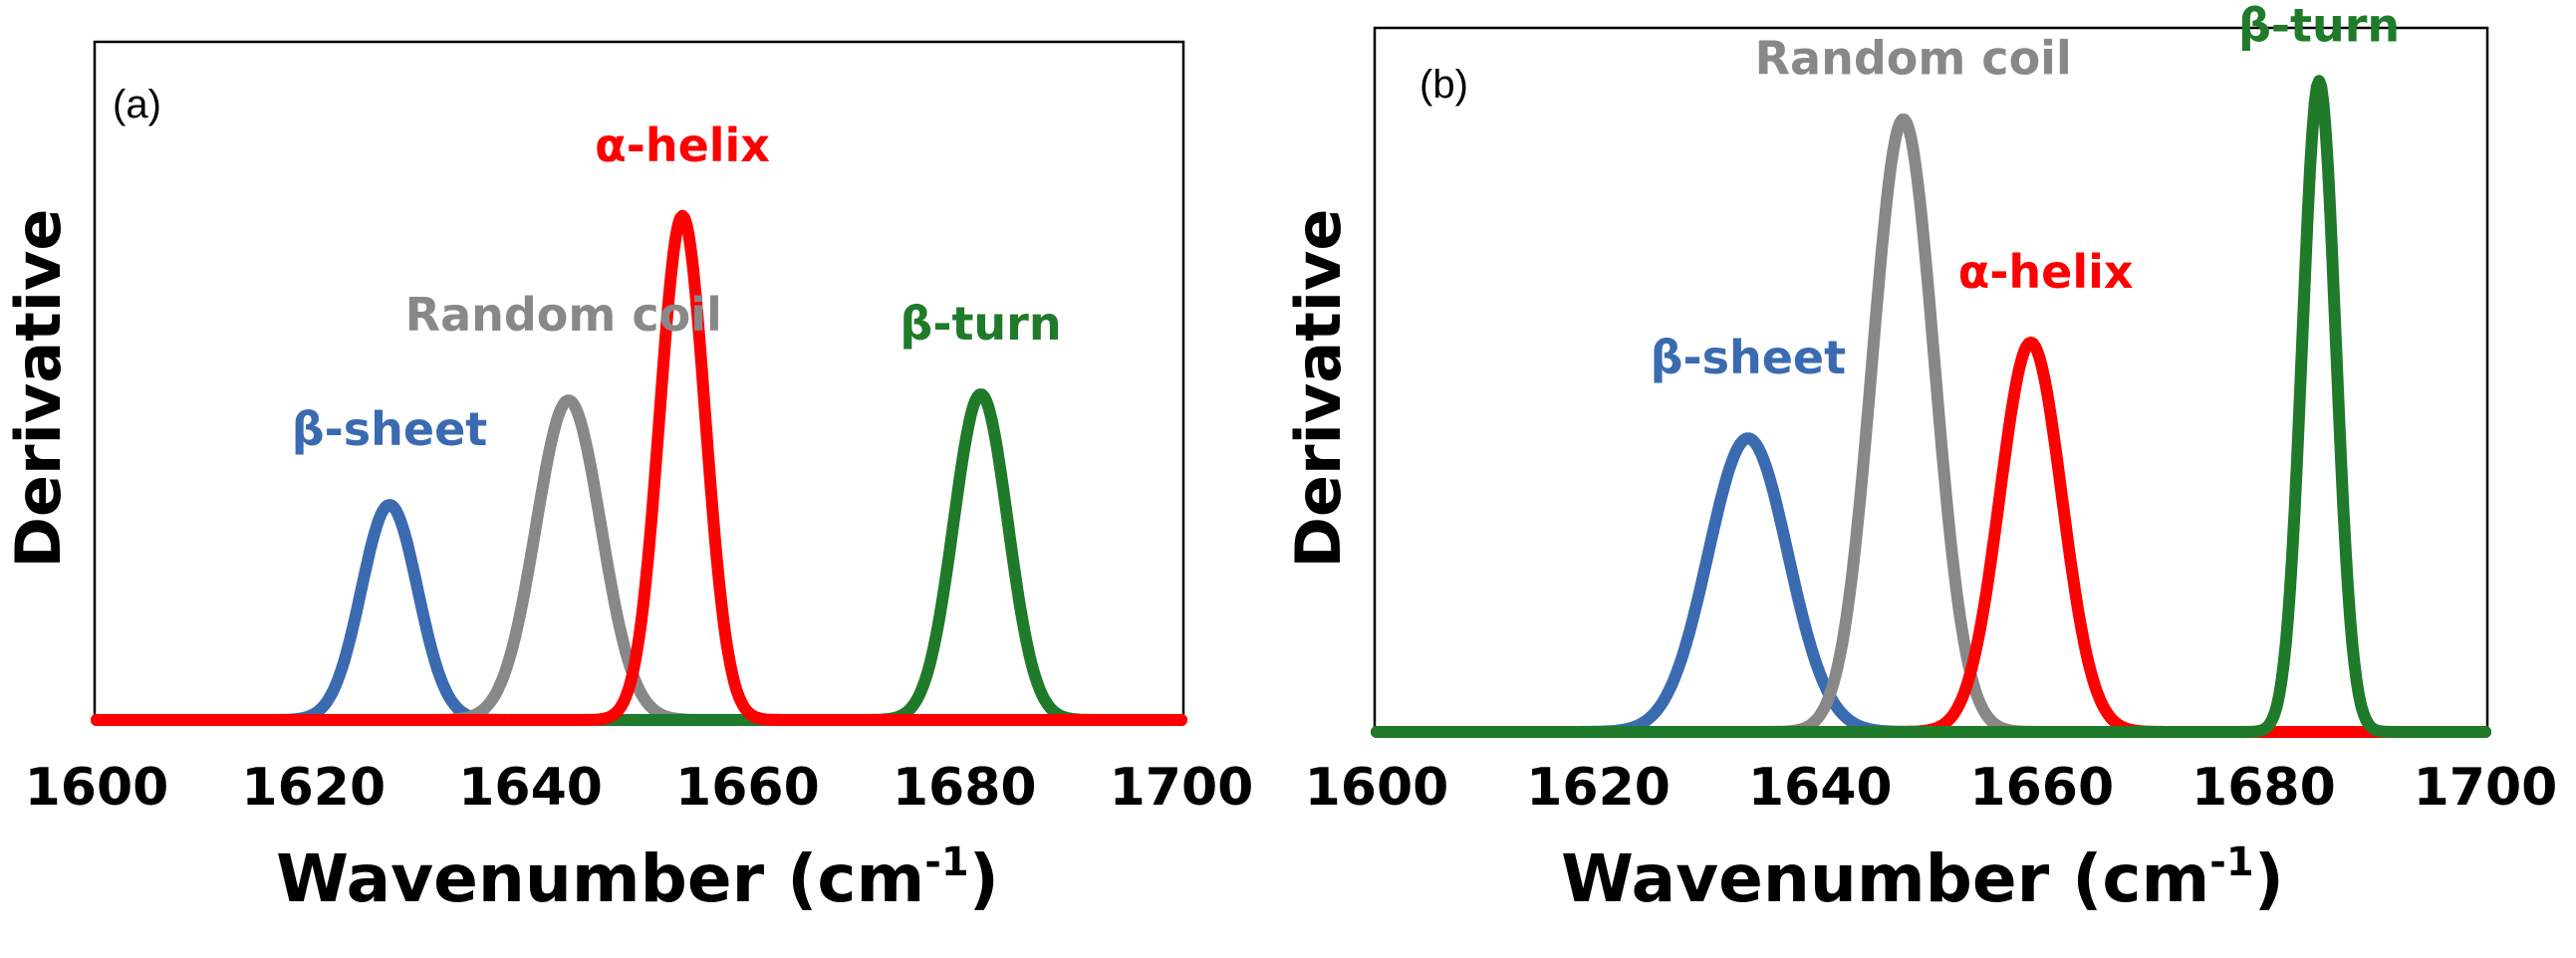 The width and height of the screenshot is (2576, 958). What do you see at coordinates (1885, 878) in the screenshot?
I see `panel-b-x-axis-title-main: Wavenumber (cm` at bounding box center [1885, 878].